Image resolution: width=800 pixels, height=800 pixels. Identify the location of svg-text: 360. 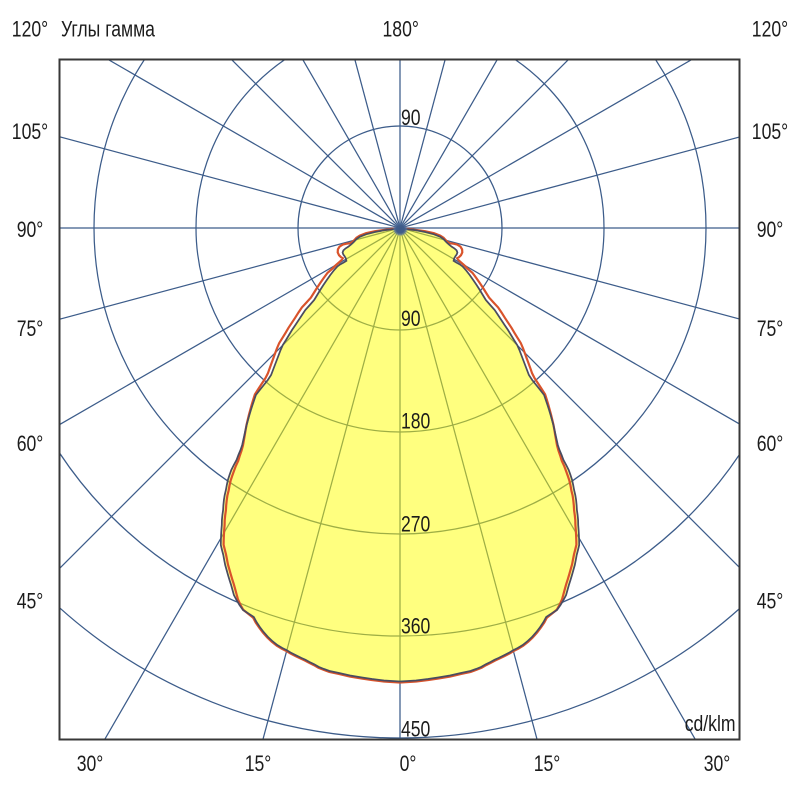
(415, 627).